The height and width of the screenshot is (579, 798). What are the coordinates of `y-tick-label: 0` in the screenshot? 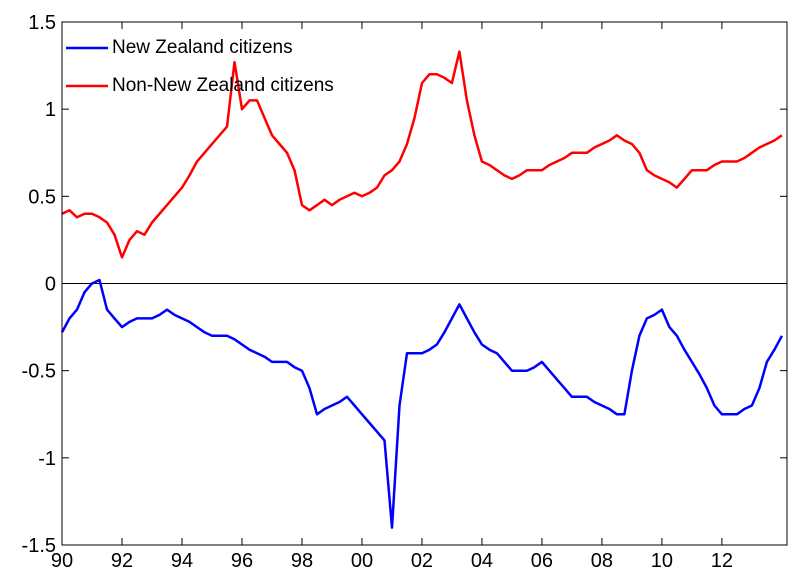 It's located at (50, 285).